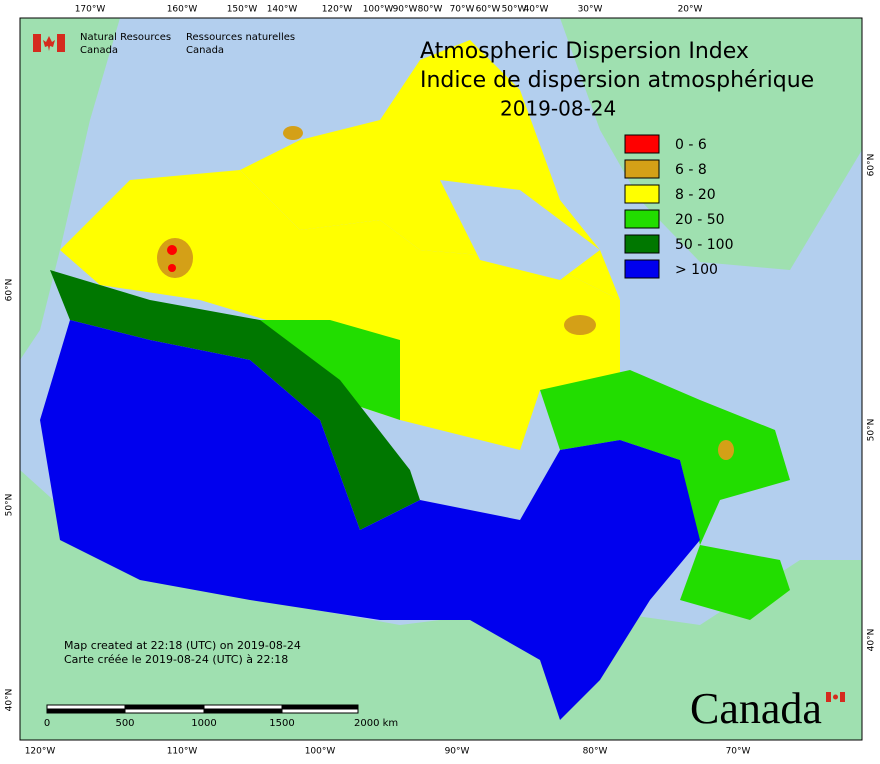 The height and width of the screenshot is (764, 880). I want to click on wordmark-flag, so click(835, 697).